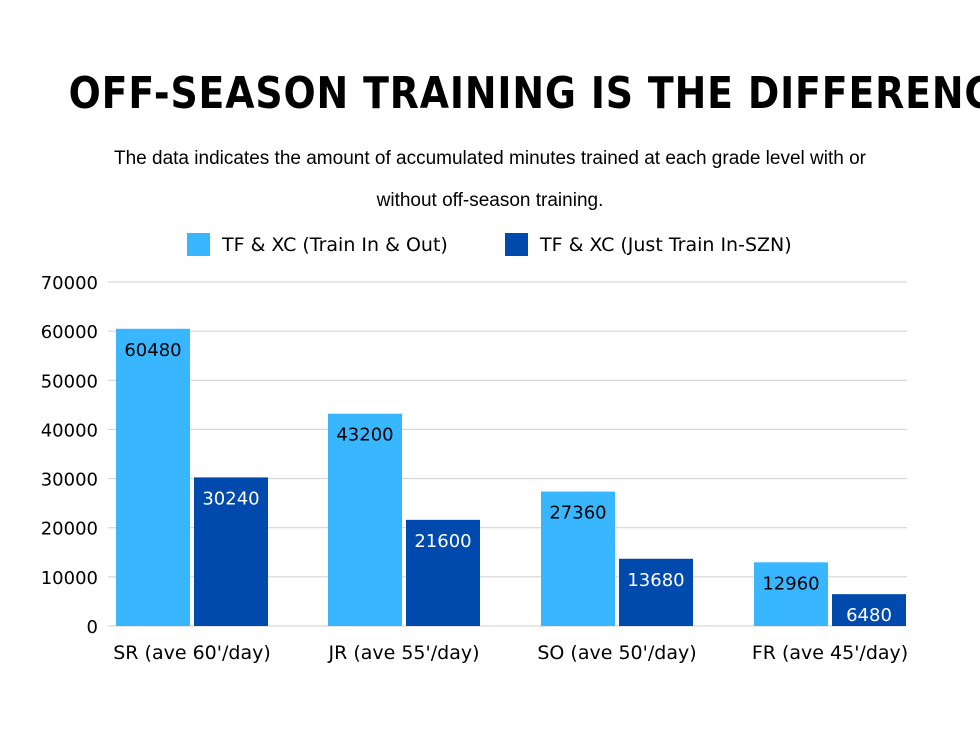  I want to click on y-tick-label: 70000, so click(69, 283).